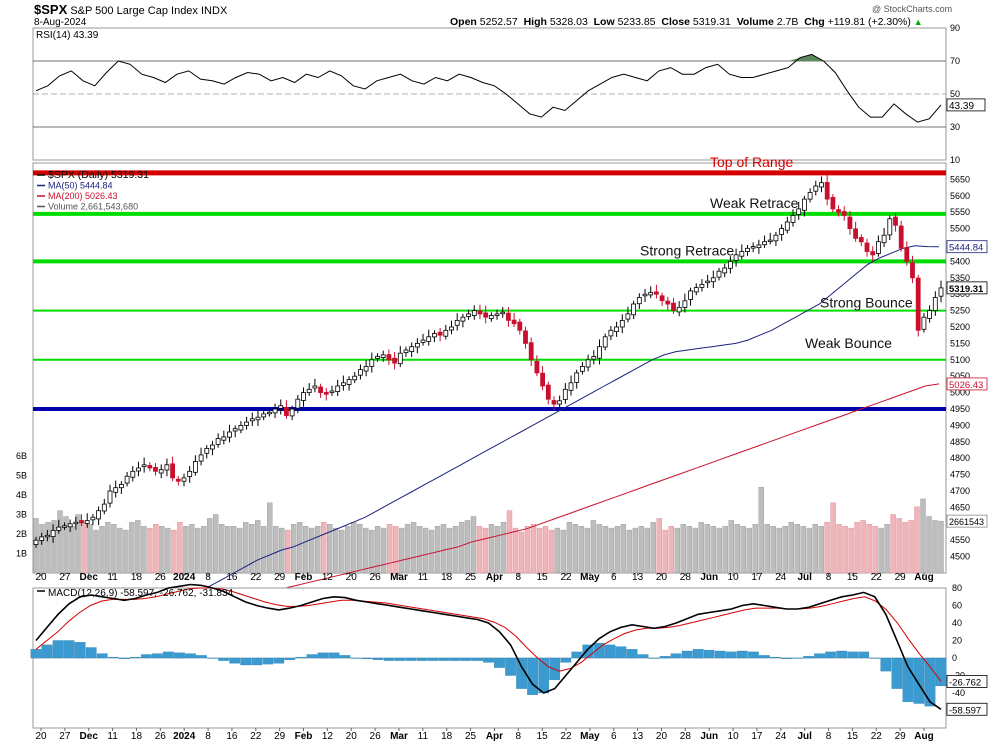 This screenshot has width=990, height=744. What do you see at coordinates (494, 736) in the screenshot?
I see `x-axis-label: Apr` at bounding box center [494, 736].